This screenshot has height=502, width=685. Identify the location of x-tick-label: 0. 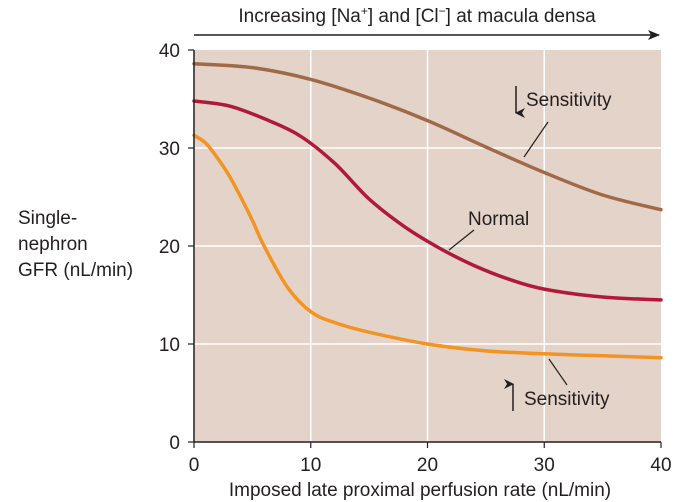
(194, 465).